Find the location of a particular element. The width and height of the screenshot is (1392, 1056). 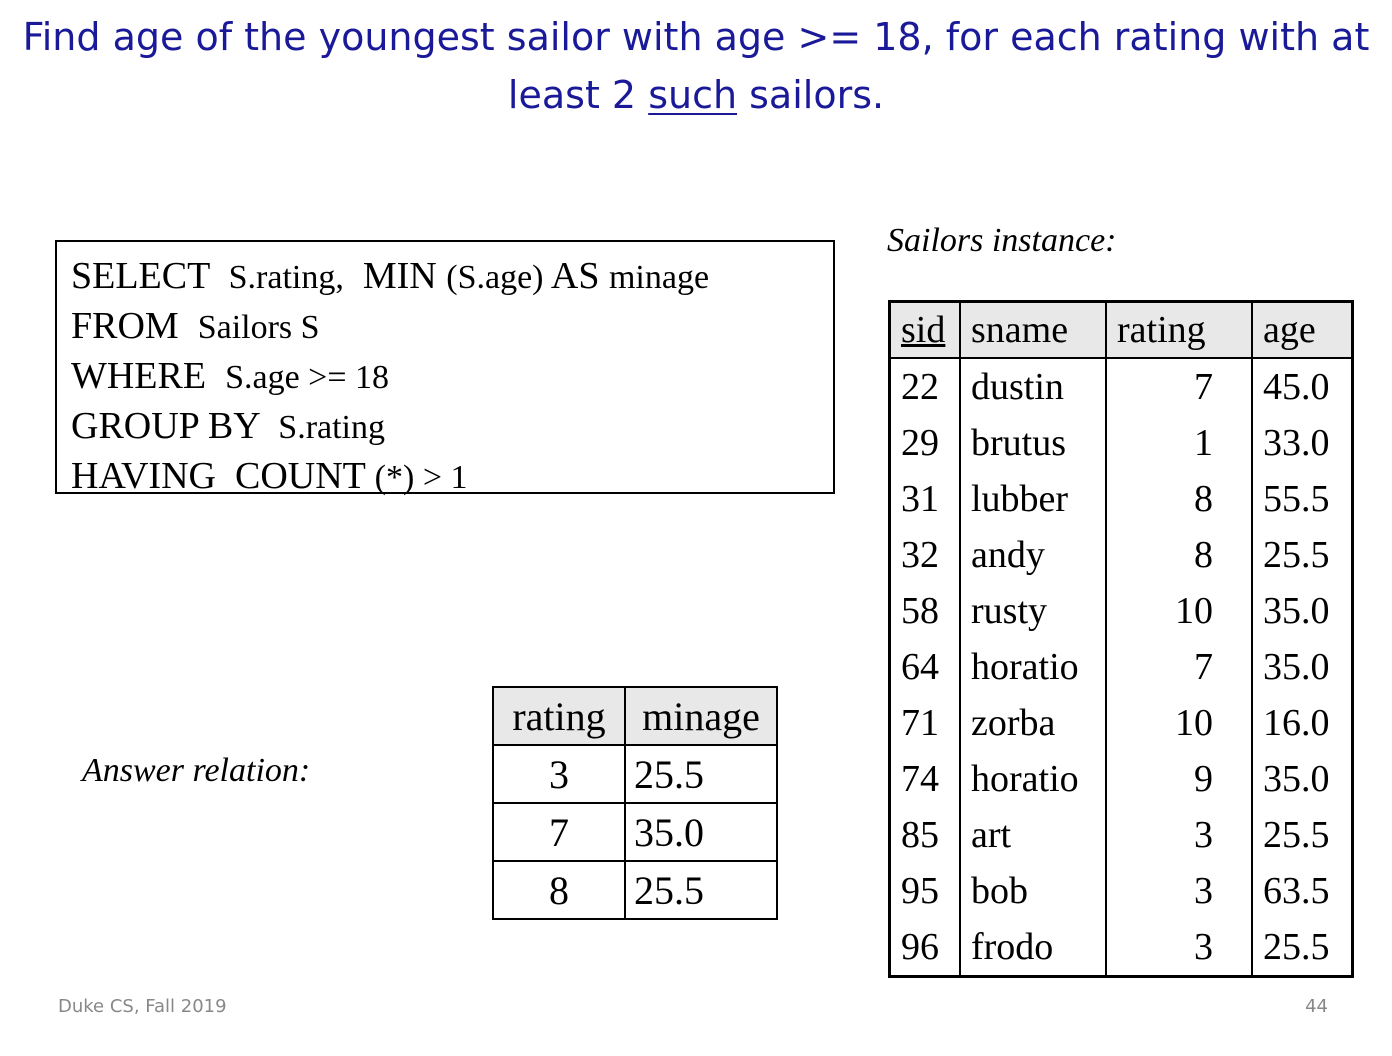

table-row: 95 bob 3 63.5 is located at coordinates (1121, 891).